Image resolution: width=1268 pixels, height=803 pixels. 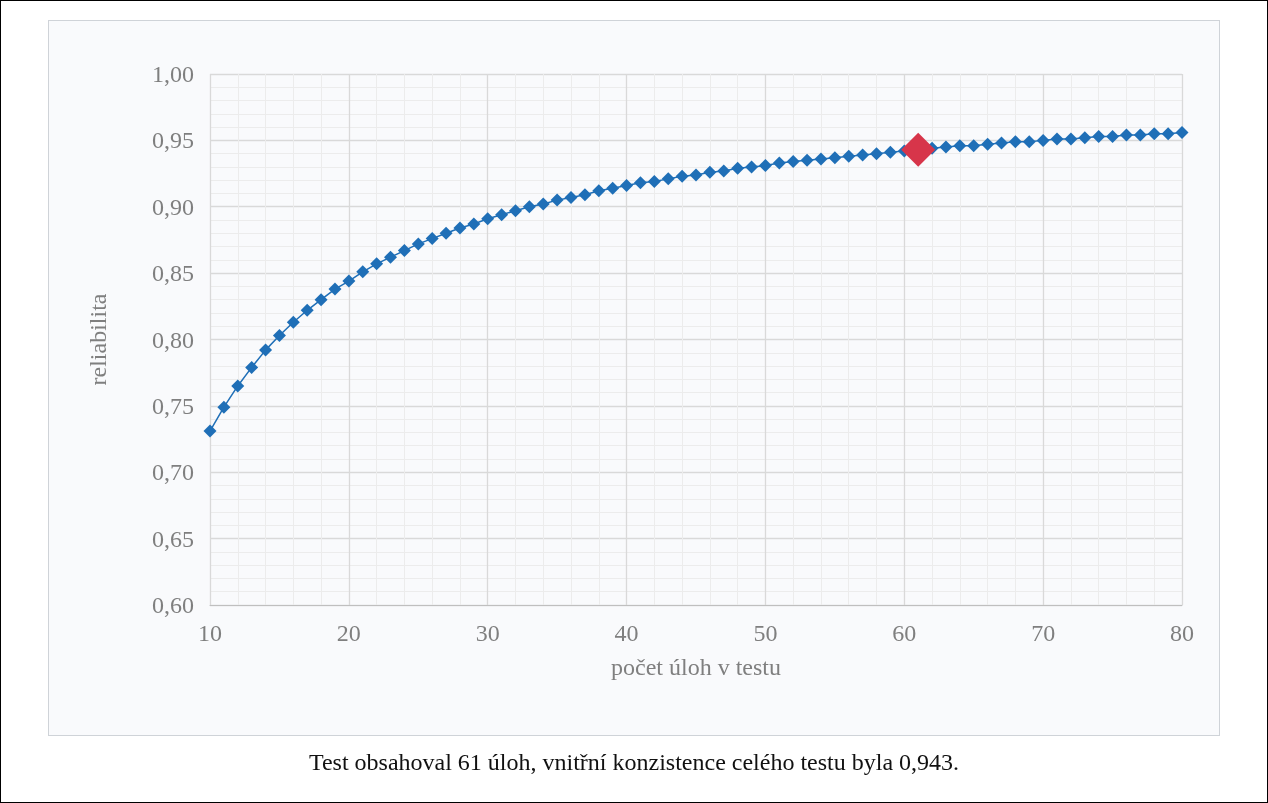 I want to click on y-tick-label: 0,90, so click(x=173, y=206).